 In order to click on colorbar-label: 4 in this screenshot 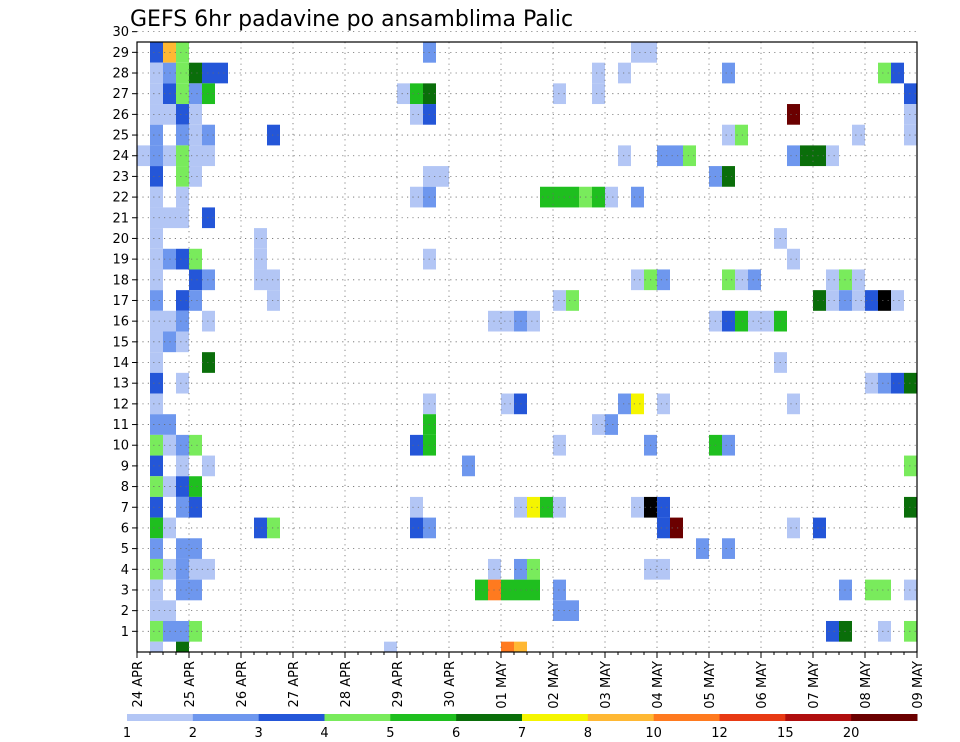, I will do `click(324, 733)`.